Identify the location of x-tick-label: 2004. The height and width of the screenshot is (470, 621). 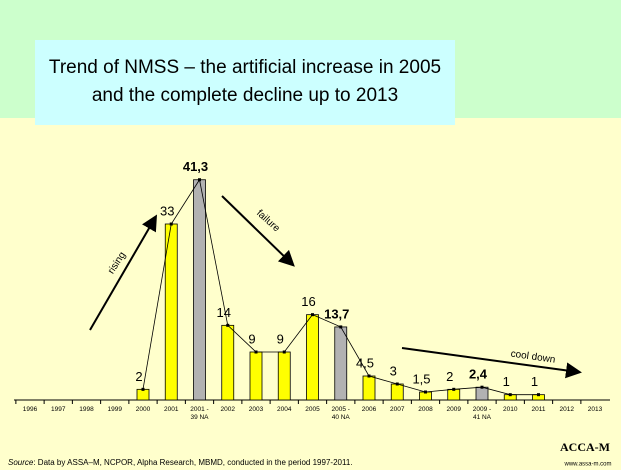
(284, 409).